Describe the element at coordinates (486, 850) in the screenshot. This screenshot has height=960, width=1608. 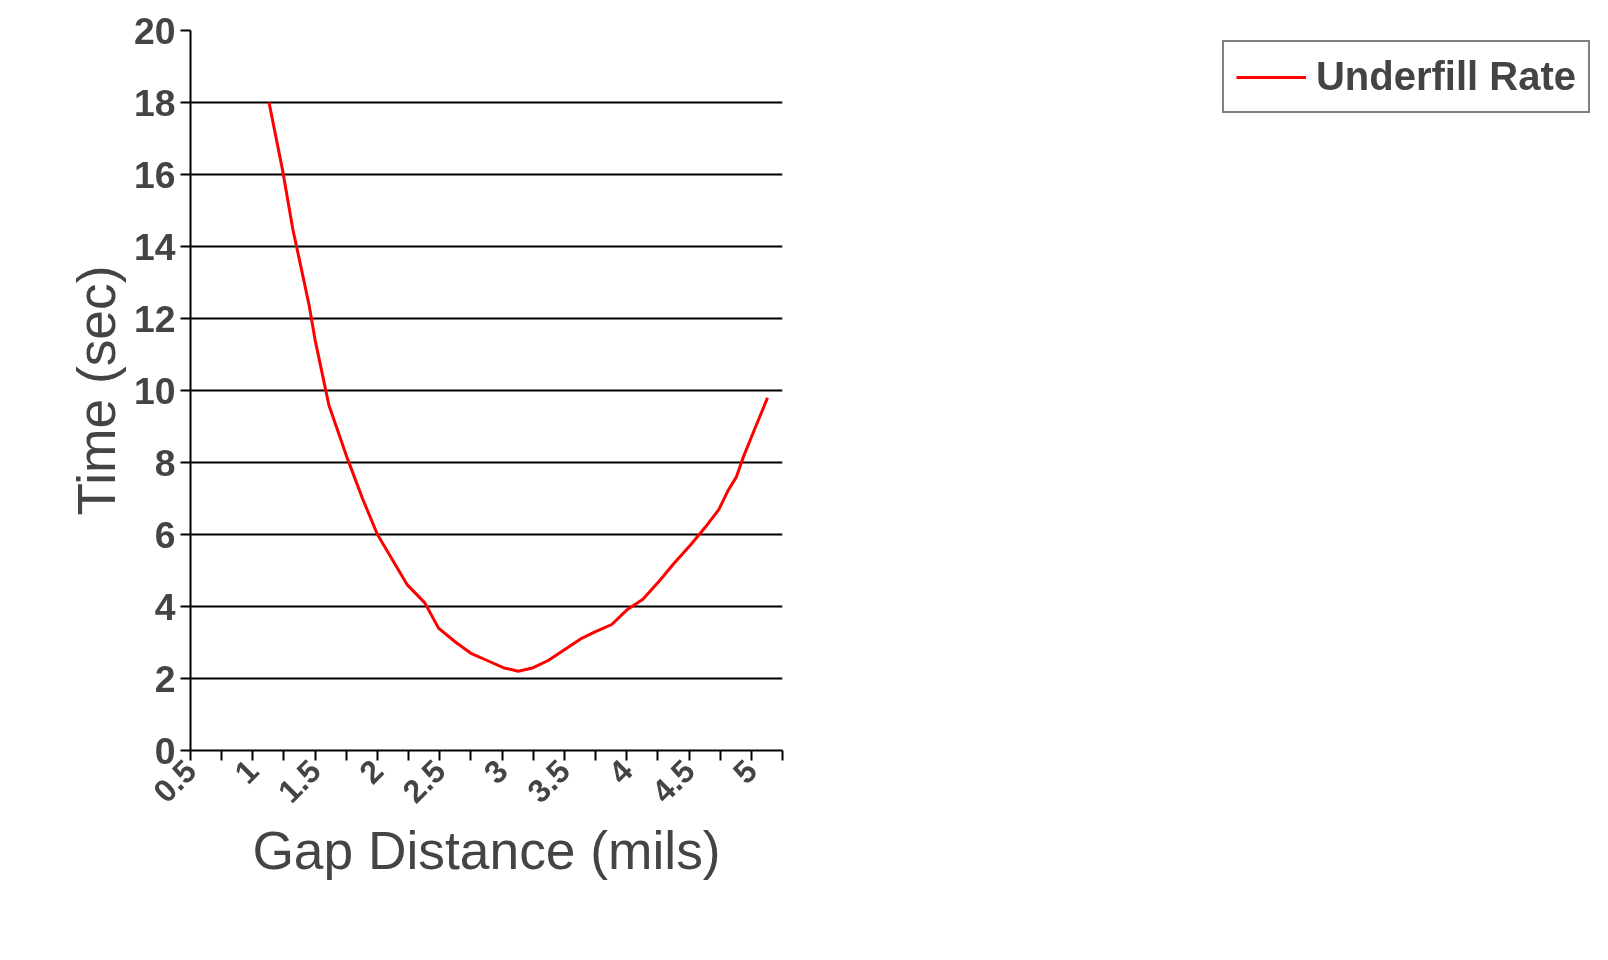
I see `x-axis-title: Gap Distance (mils)` at that location.